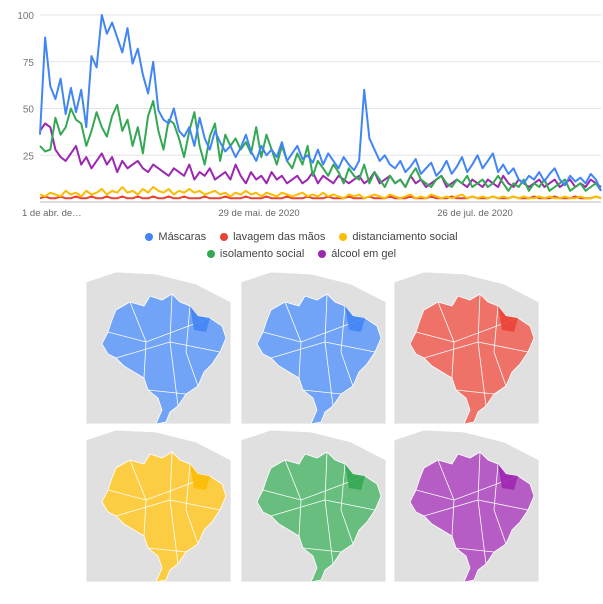  Describe the element at coordinates (405, 236) in the screenshot. I see `legend-label: distanciamento social` at that location.